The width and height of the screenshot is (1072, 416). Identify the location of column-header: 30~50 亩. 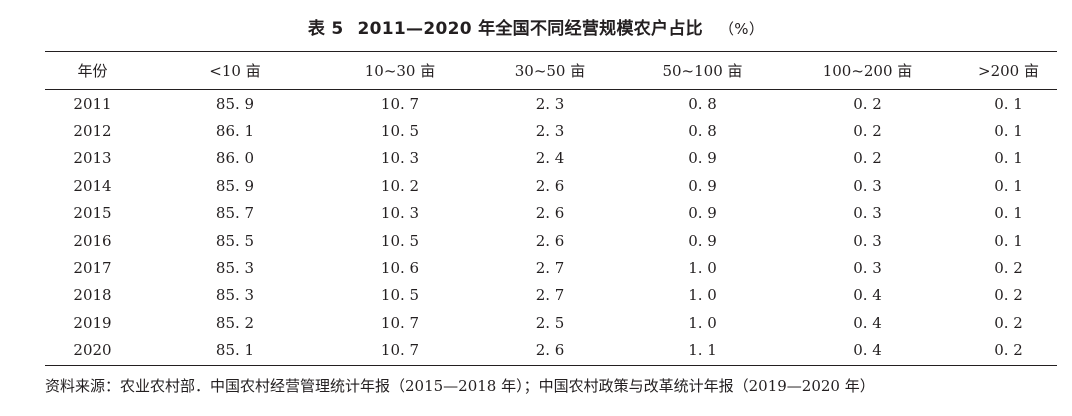
(550, 71).